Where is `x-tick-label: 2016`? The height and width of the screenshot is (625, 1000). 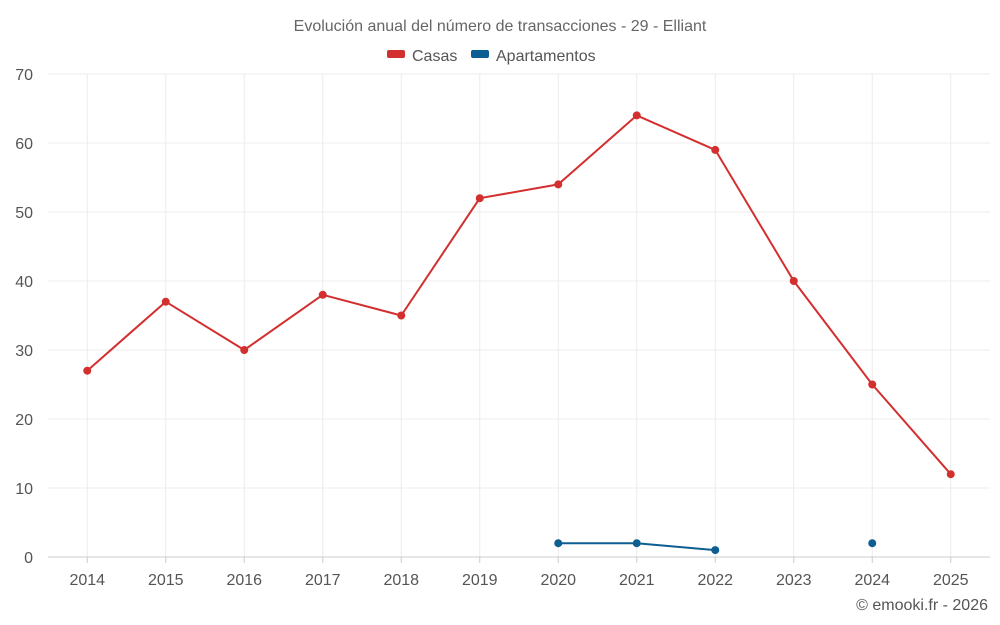
x-tick-label: 2016 is located at coordinates (244, 580).